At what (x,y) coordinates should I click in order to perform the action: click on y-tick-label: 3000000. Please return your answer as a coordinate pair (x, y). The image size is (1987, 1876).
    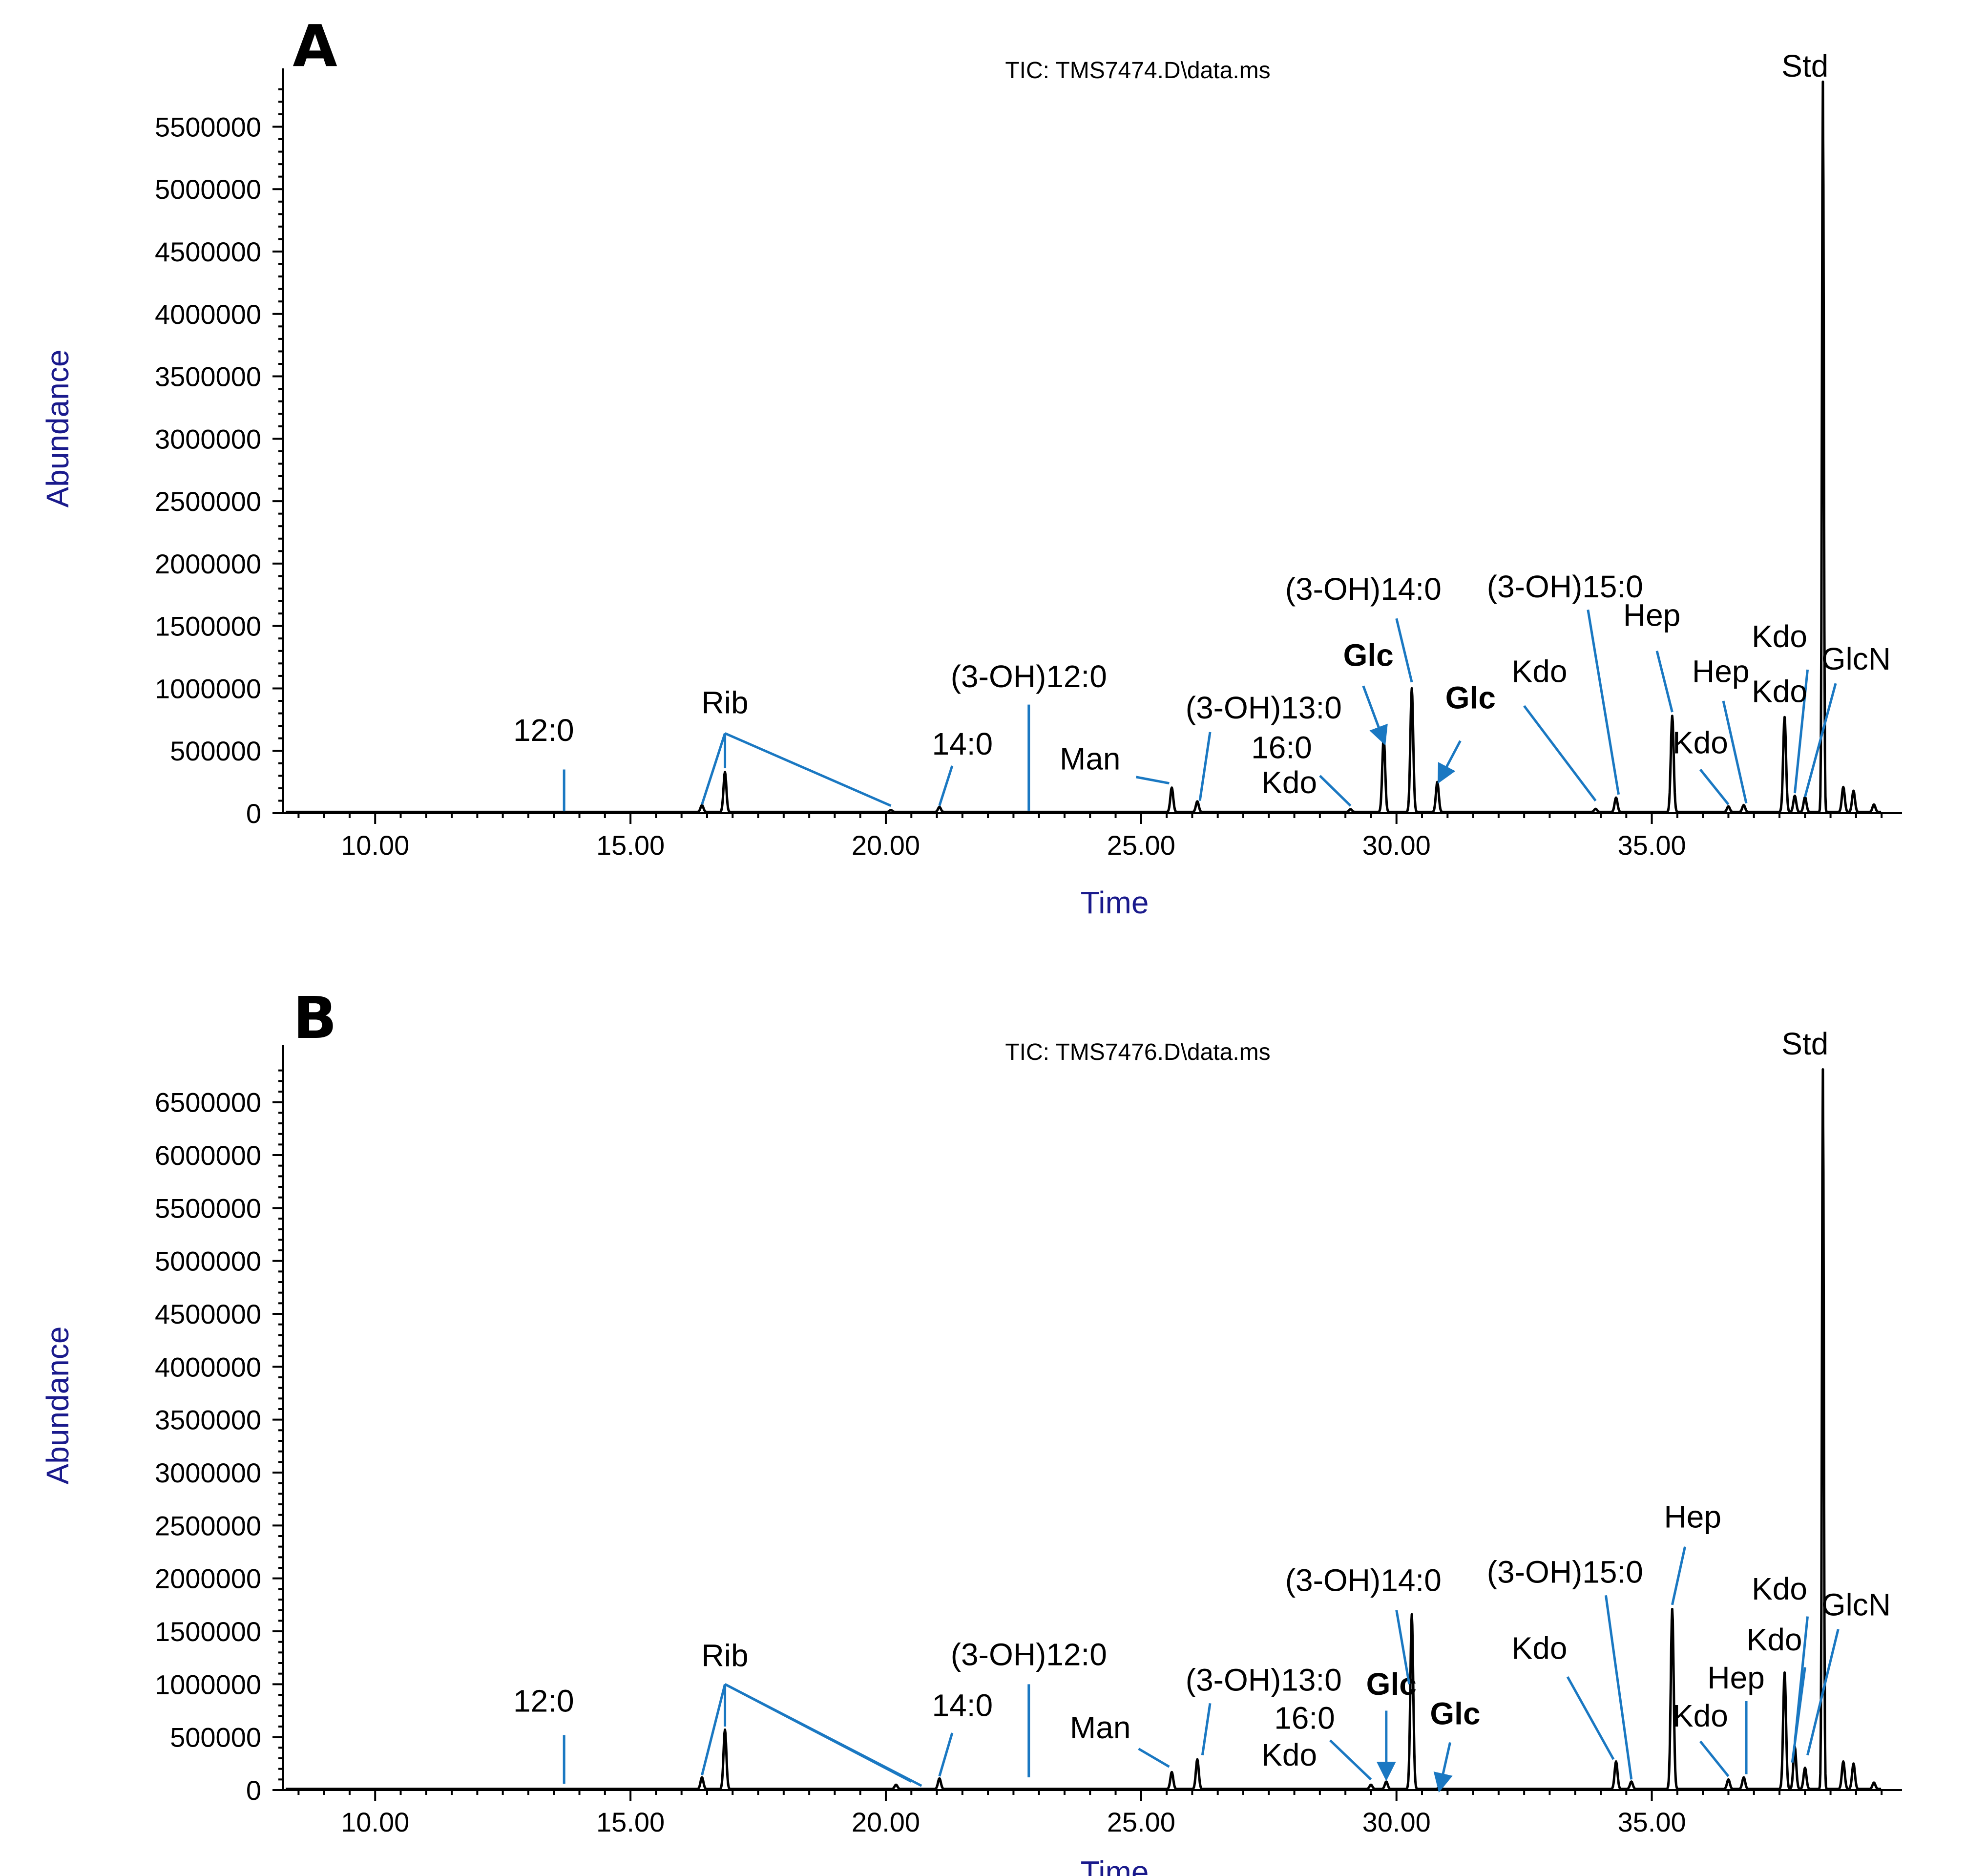
    Looking at the image, I should click on (208, 1472).